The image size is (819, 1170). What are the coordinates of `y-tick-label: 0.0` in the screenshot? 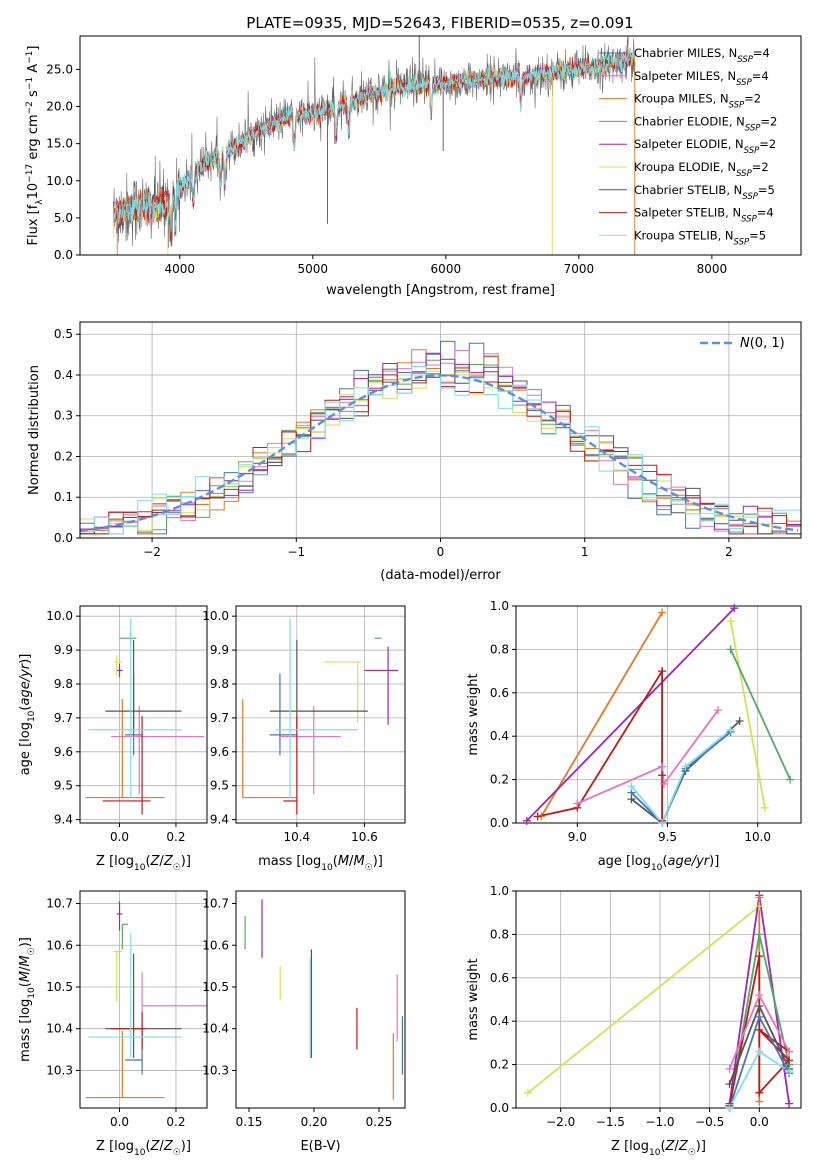 It's located at (499, 823).